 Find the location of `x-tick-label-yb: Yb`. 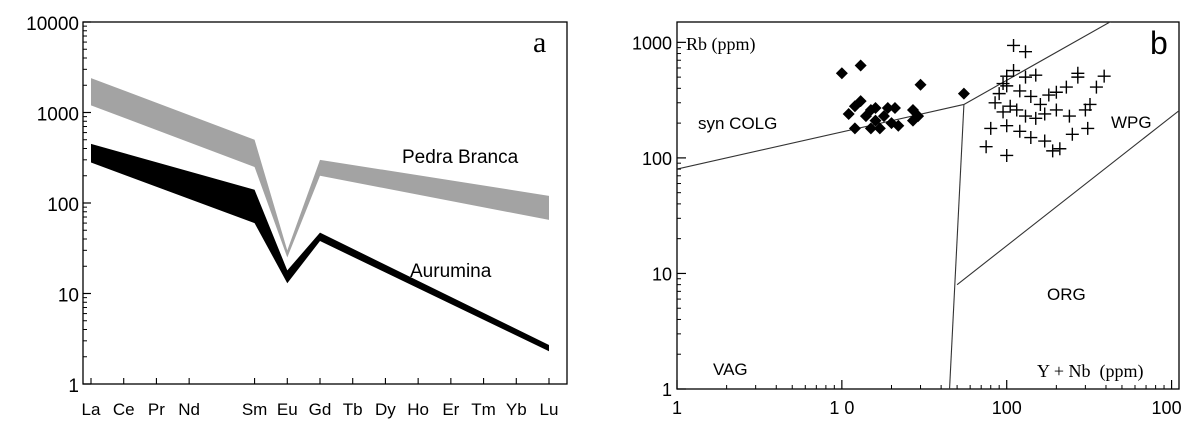

x-tick-label-yb: Yb is located at coordinates (516, 409).